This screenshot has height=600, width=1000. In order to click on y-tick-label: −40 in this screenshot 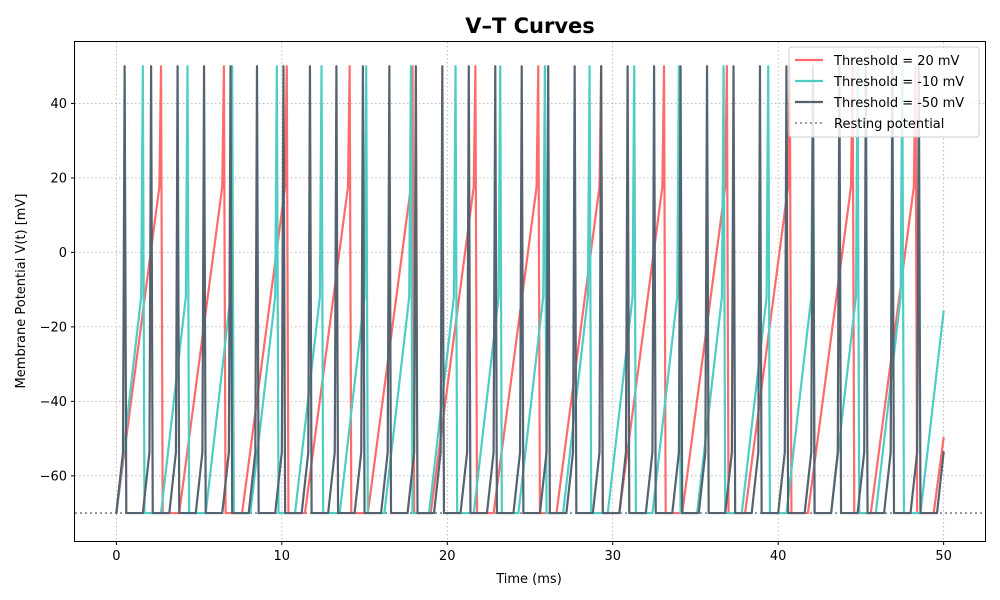, I will do `click(53, 402)`.